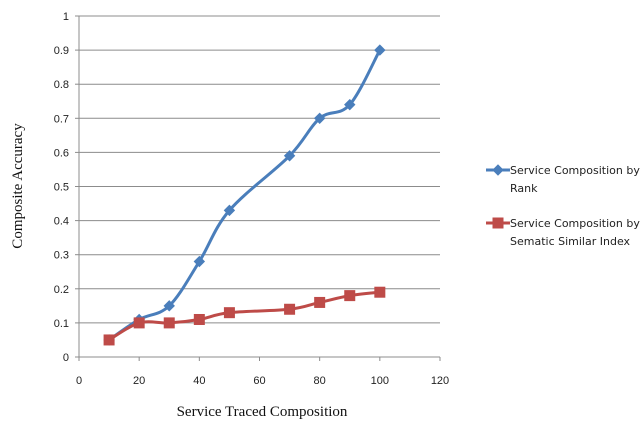 This screenshot has width=644, height=421. Describe the element at coordinates (61, 51) in the screenshot. I see `y-tick-label: 0.9` at that location.